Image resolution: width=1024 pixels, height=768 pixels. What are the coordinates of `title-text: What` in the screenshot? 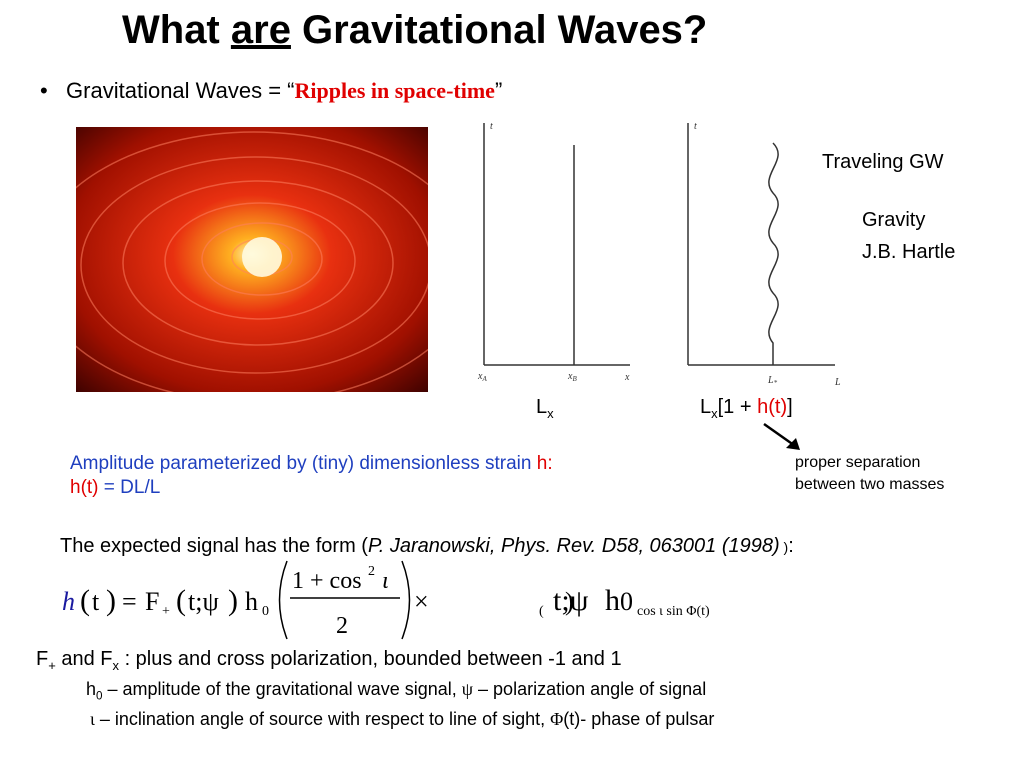 It's located at (176, 30).